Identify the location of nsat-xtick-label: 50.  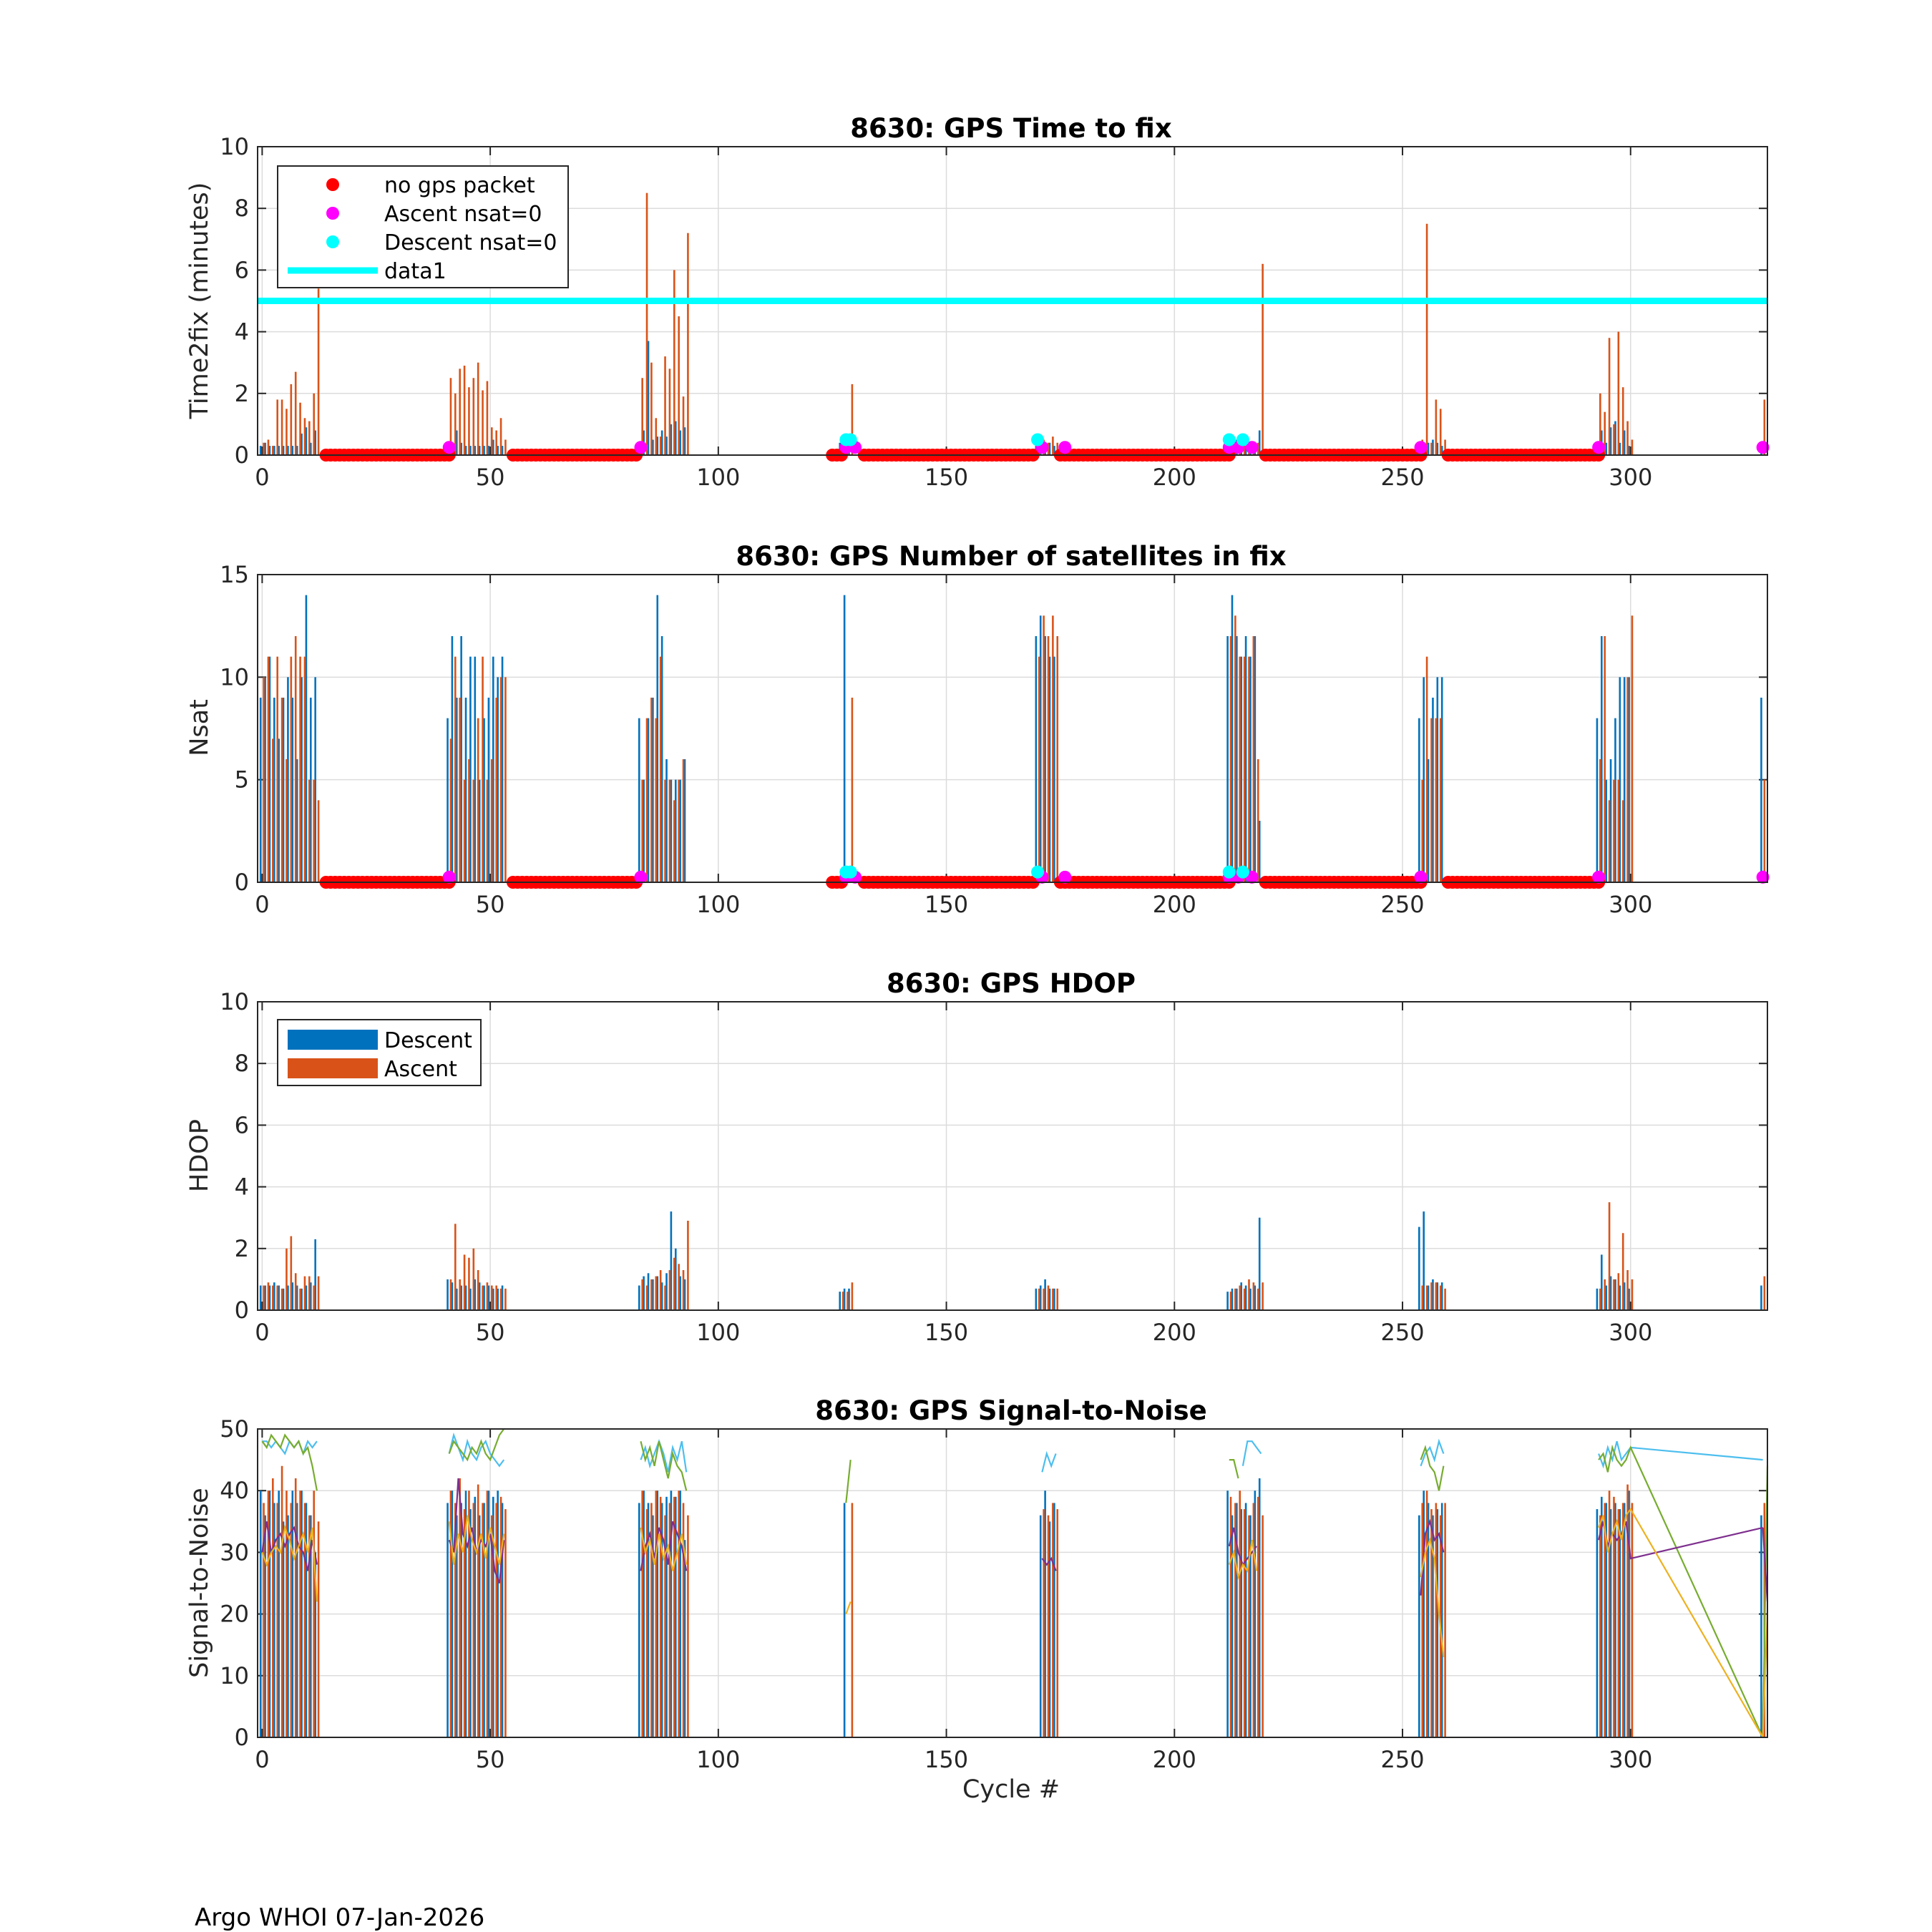
(490, 904).